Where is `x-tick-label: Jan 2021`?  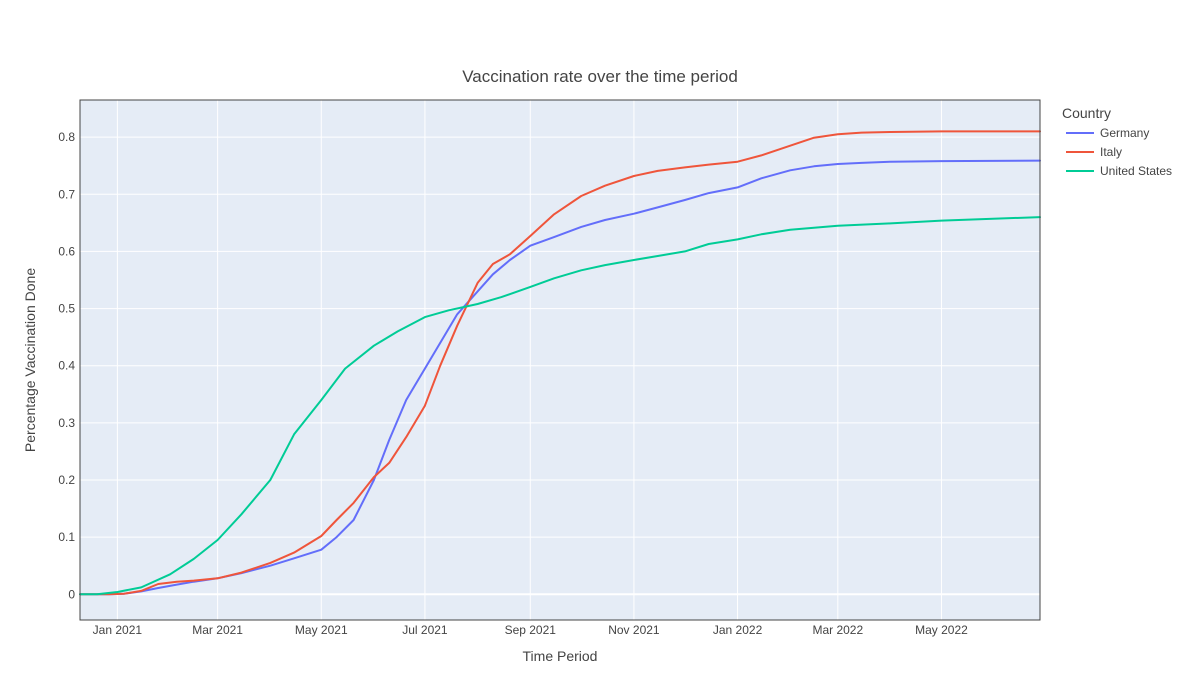 x-tick-label: Jan 2021 is located at coordinates (118, 630).